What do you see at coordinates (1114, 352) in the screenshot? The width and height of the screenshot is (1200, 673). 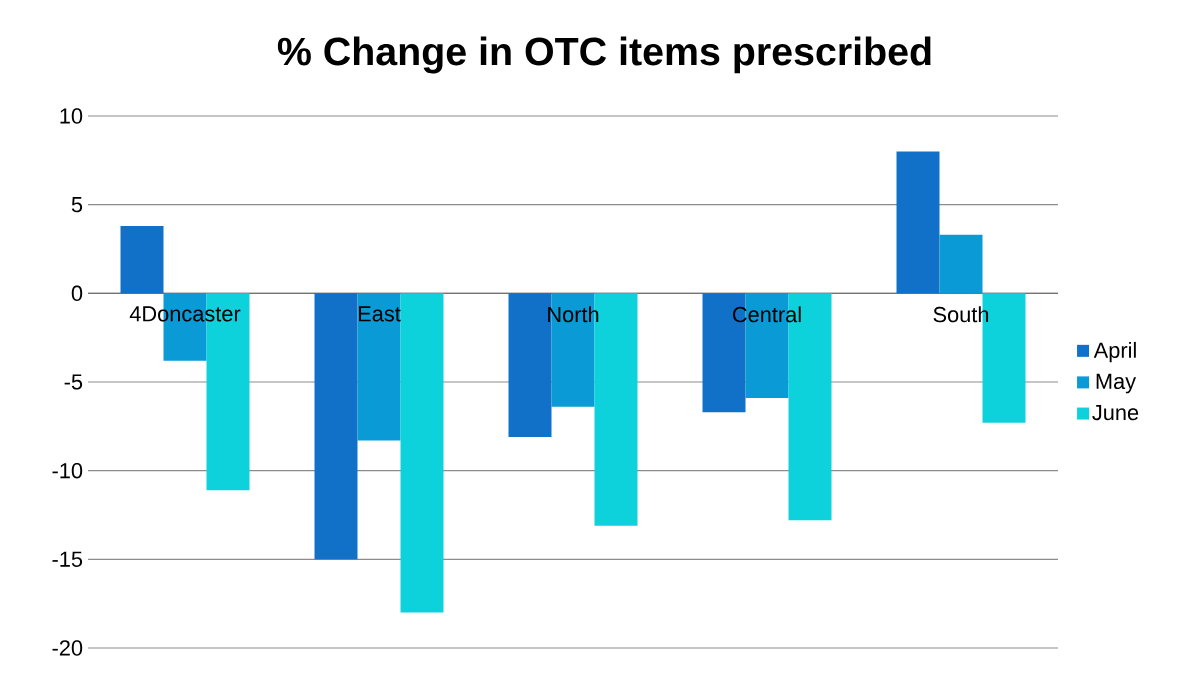 I see `legend-label: April` at bounding box center [1114, 352].